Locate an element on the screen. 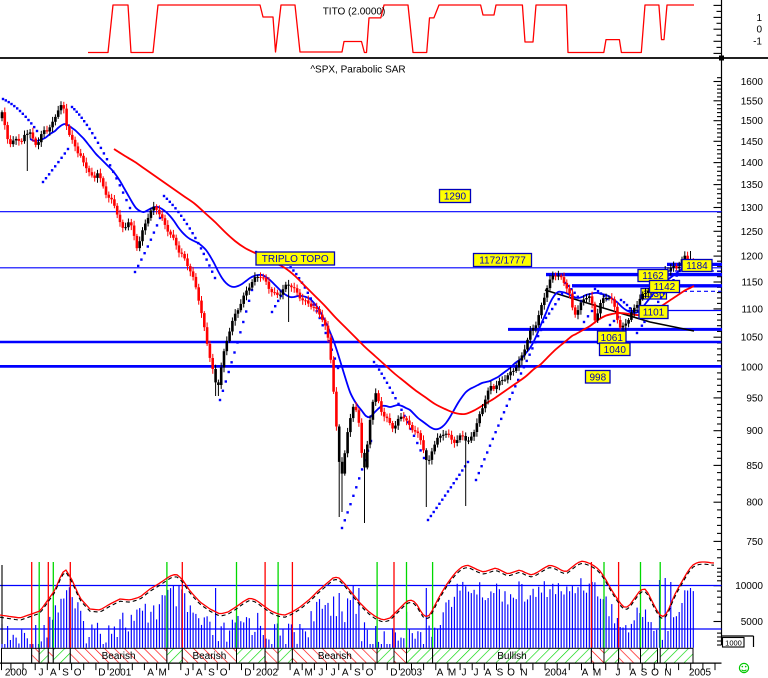  svg-text: 900 is located at coordinates (754, 431).